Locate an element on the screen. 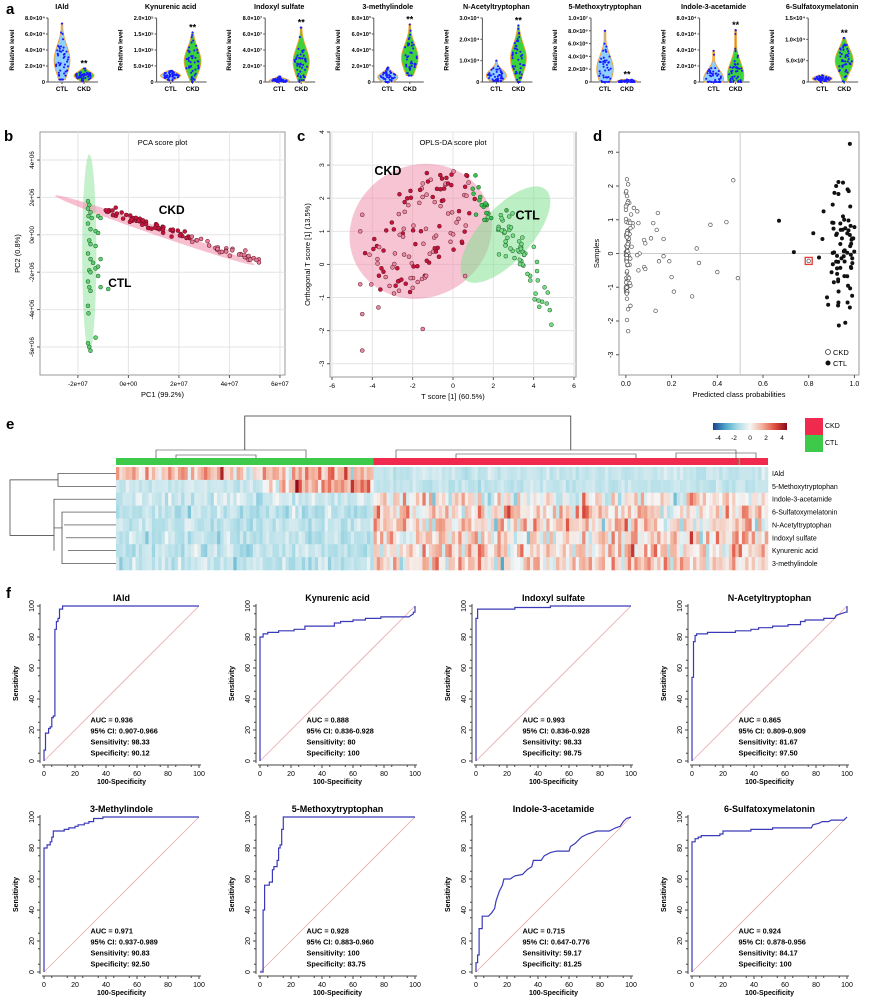 The height and width of the screenshot is (1008, 869). violin-xtick-label: CKD is located at coordinates (844, 89).